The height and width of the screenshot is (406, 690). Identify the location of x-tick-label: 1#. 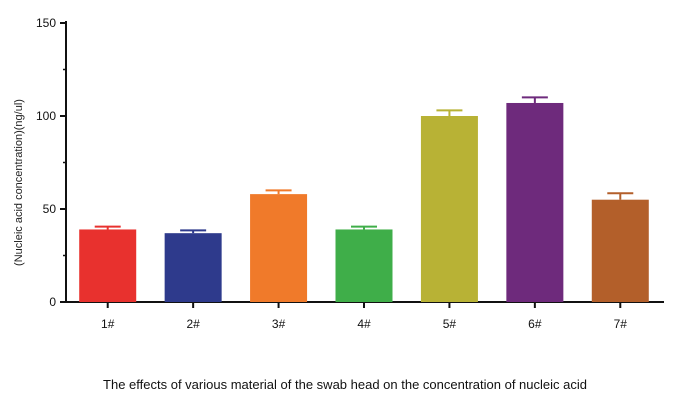
(108, 324).